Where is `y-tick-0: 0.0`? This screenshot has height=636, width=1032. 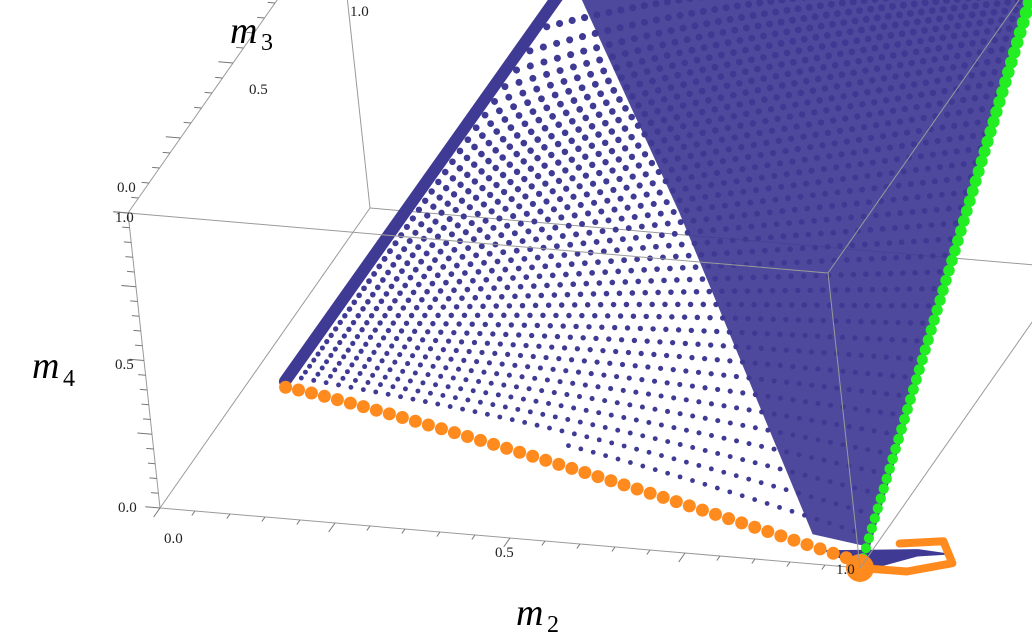
y-tick-0: 0.0 is located at coordinates (126, 188).